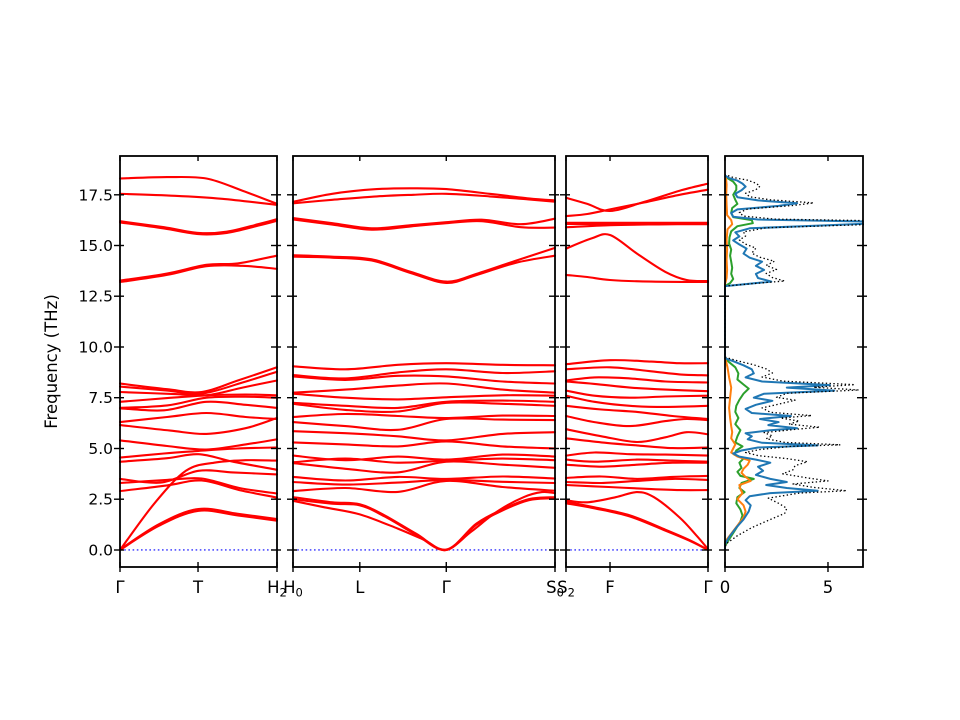 Image resolution: width=960 pixels, height=720 pixels. I want to click on band-segment-1-xtick-labels: Γ T H2, so click(200, 589).